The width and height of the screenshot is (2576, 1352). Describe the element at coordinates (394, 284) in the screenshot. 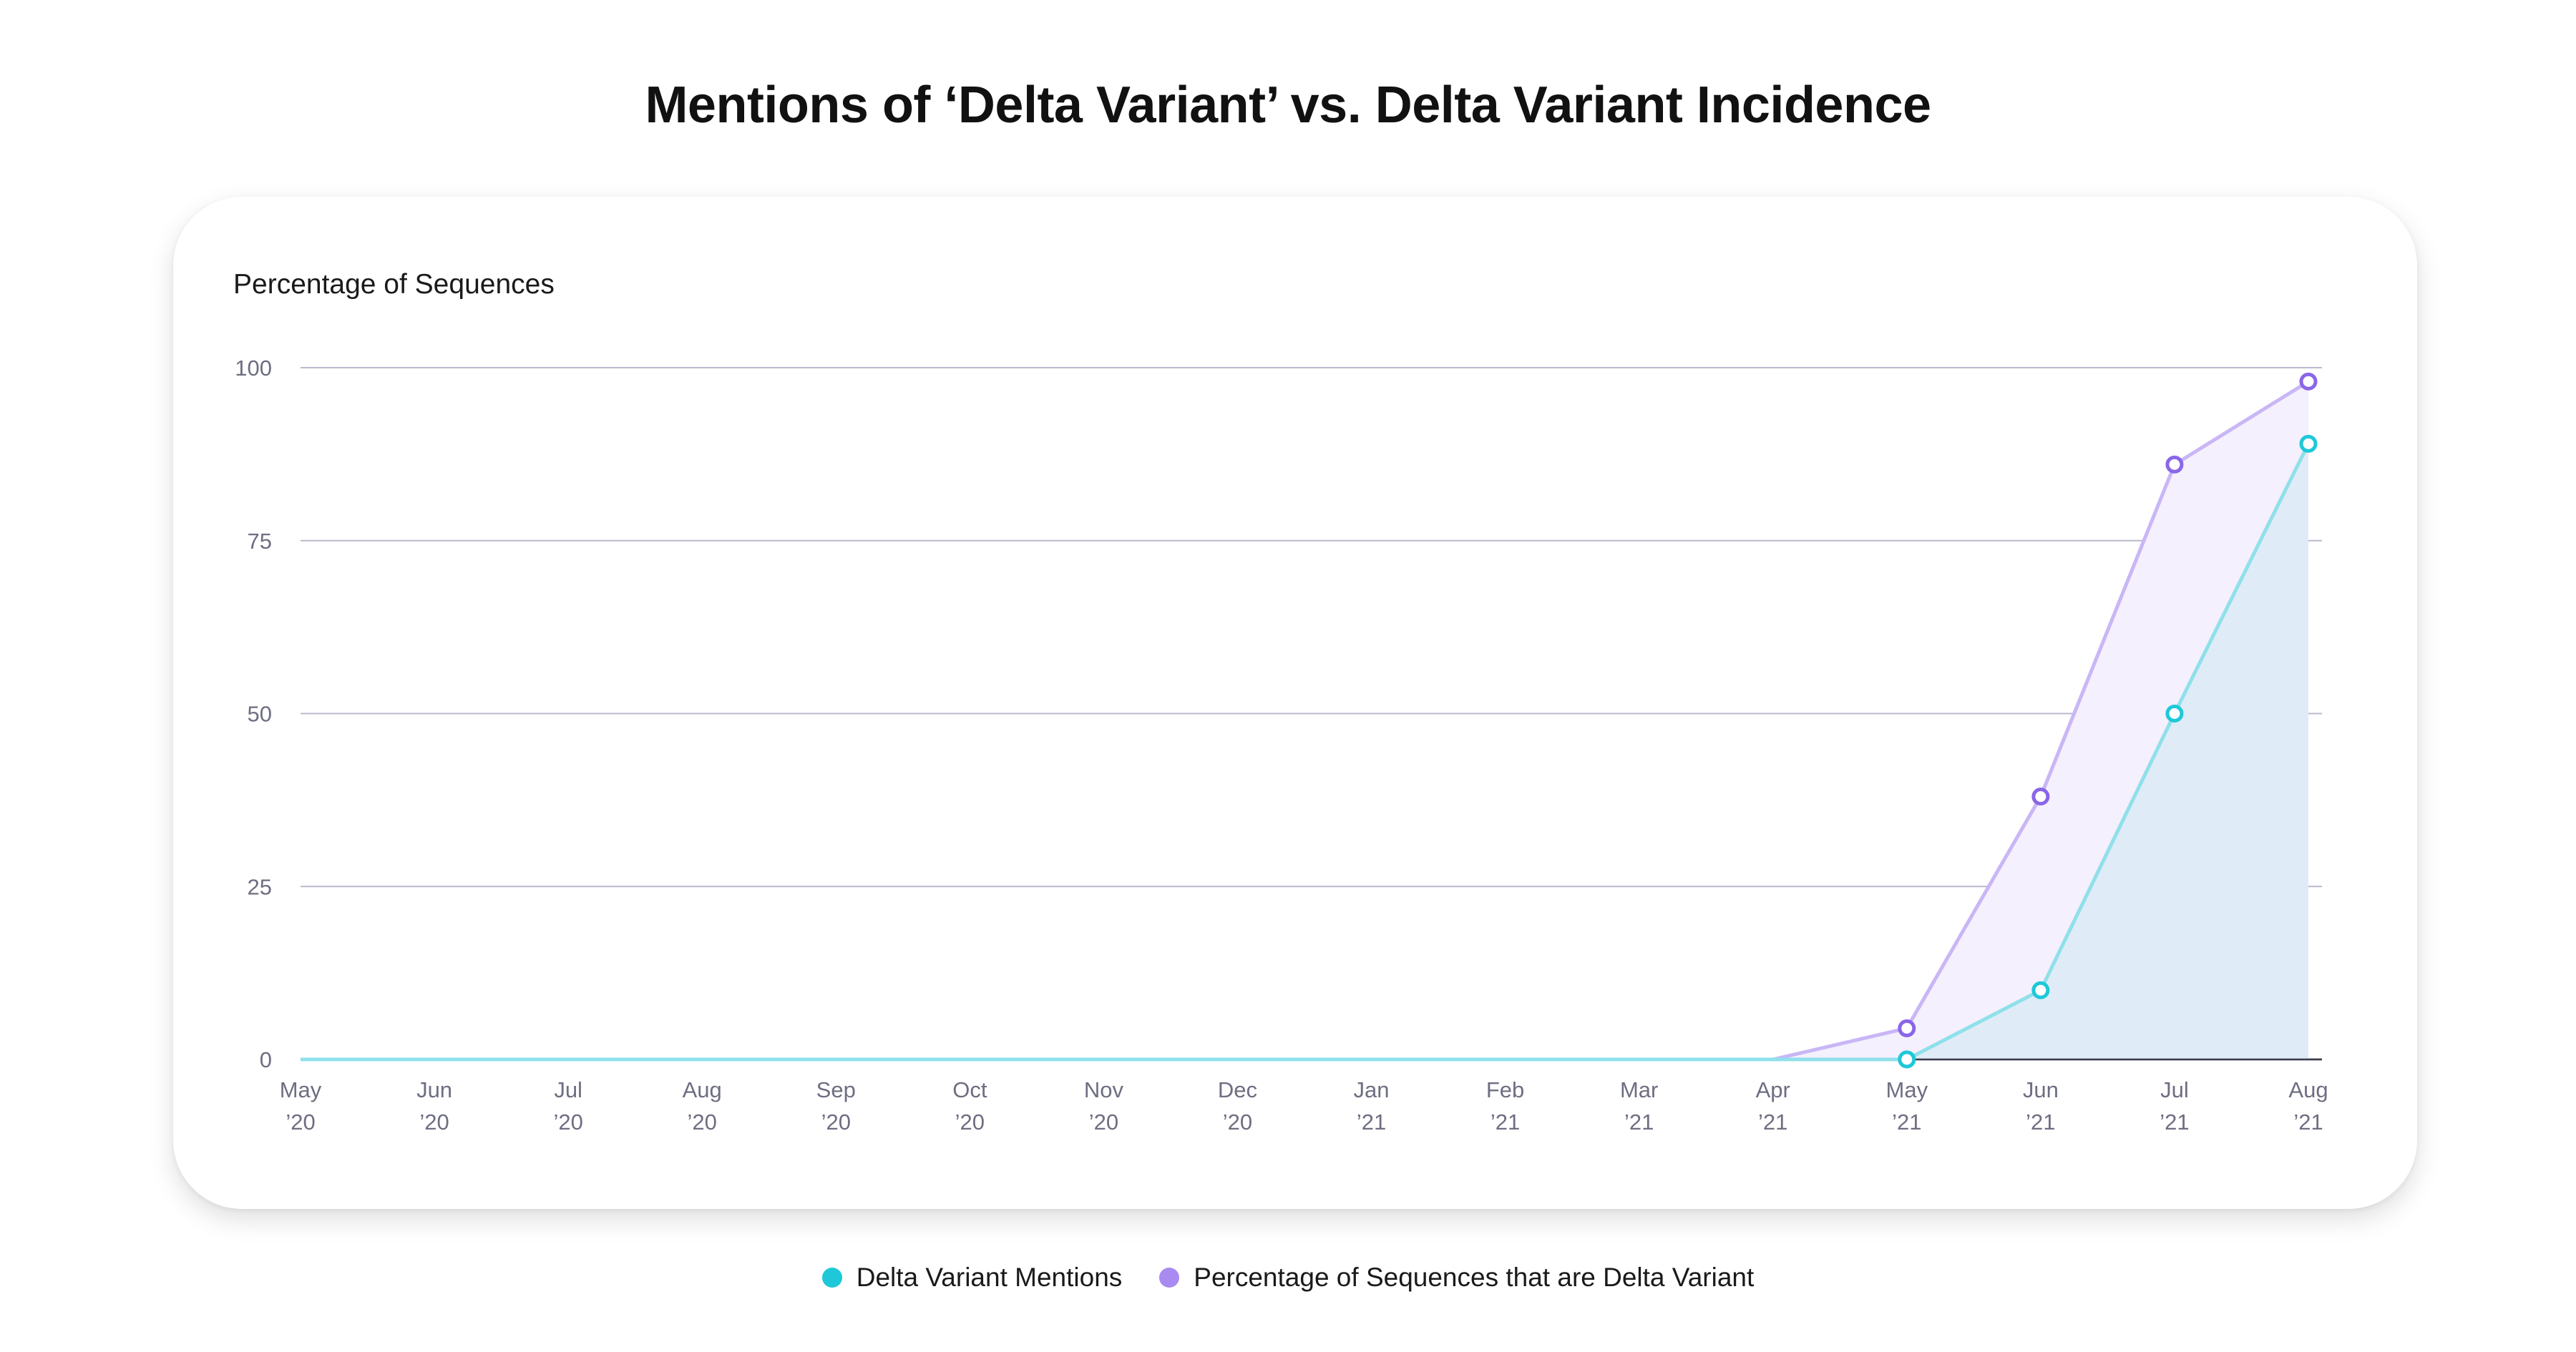

I see `y-axis-label: Percentage of Sequences` at that location.